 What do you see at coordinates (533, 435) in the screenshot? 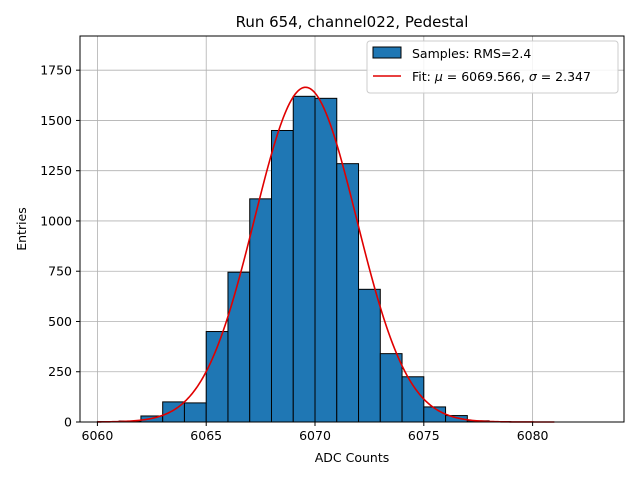
I see `x-tick-label: 6080` at bounding box center [533, 435].